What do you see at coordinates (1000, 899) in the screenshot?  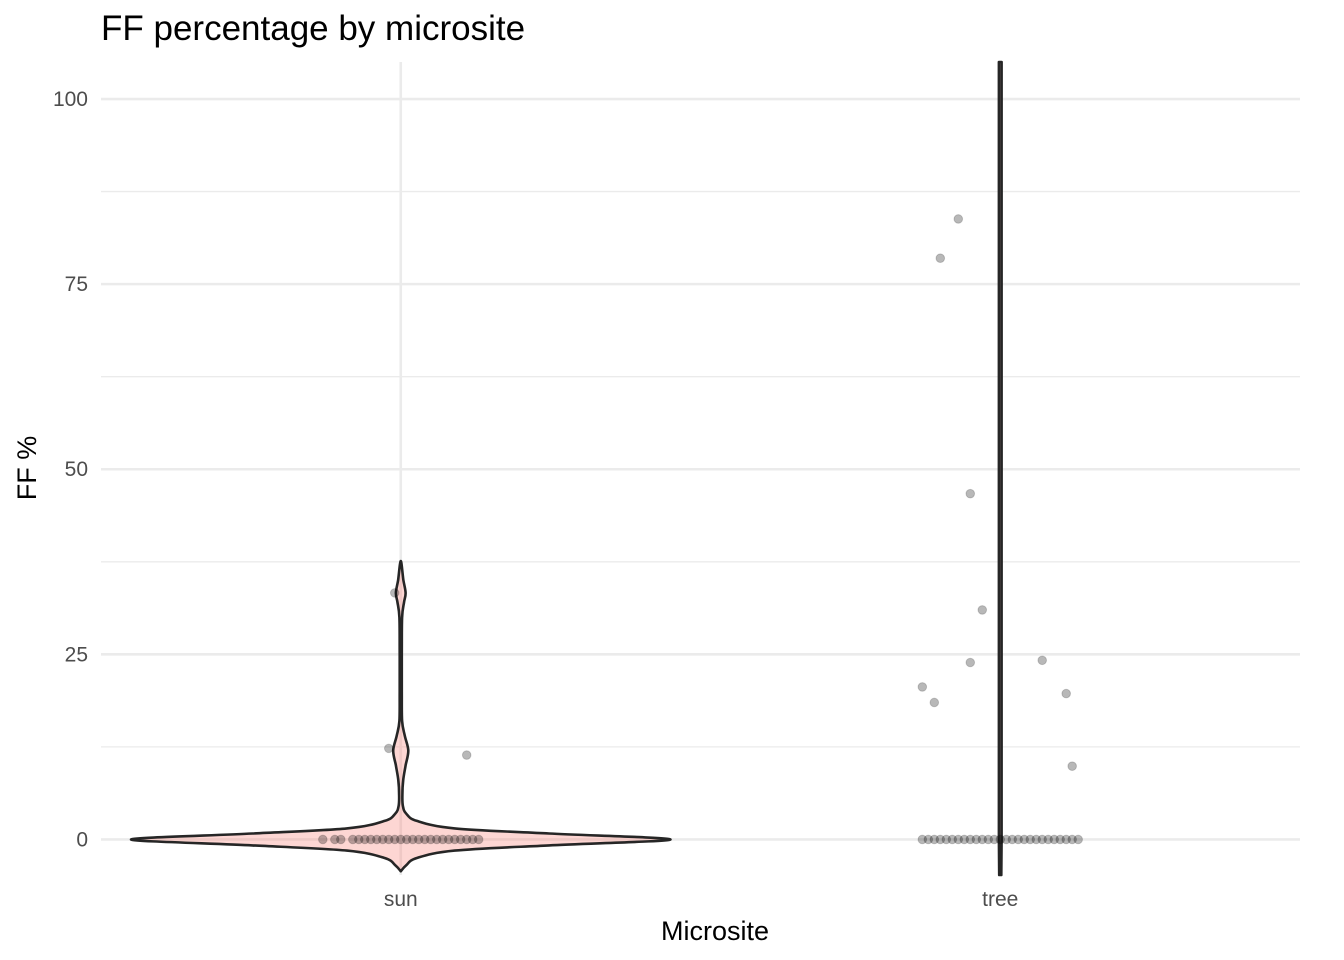 I see `x-tick-label: tree` at bounding box center [1000, 899].